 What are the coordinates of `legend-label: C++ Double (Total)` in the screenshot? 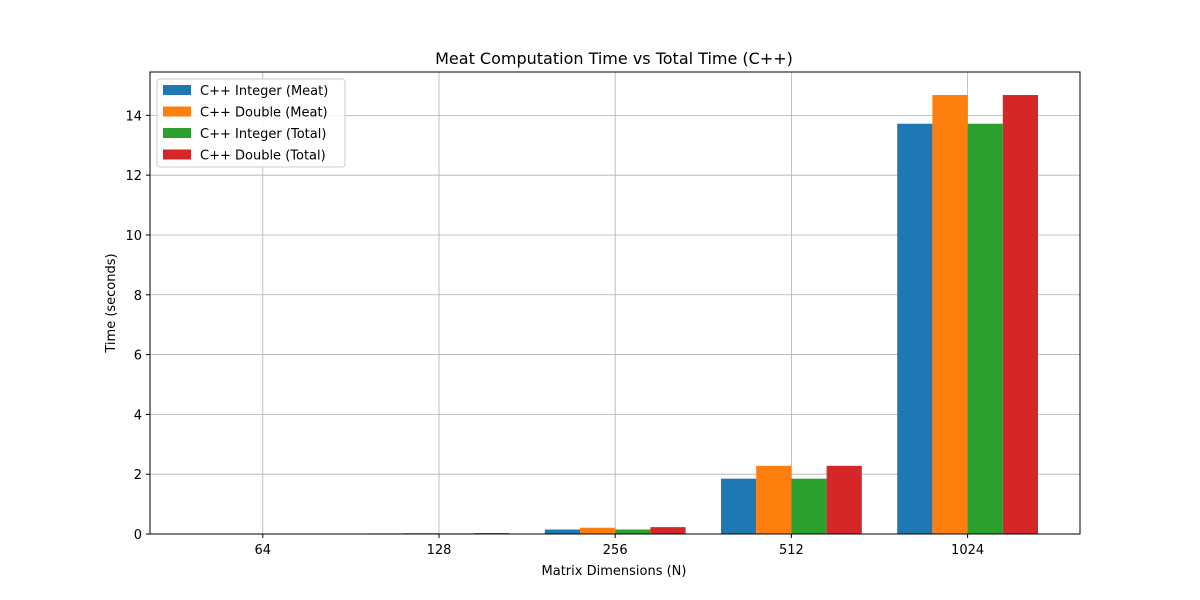 It's located at (263, 156).